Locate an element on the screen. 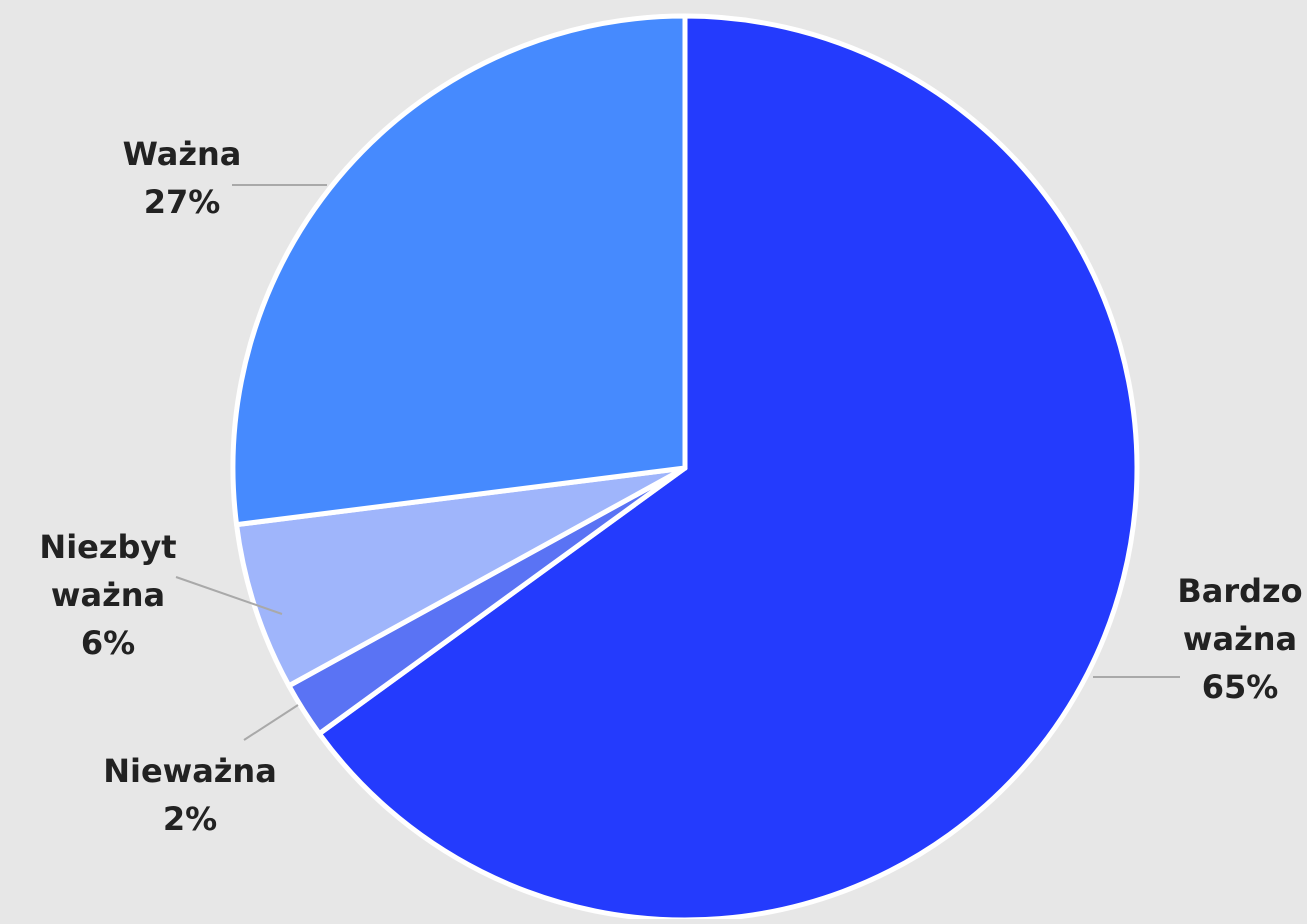  slice-label-wazna: Ważna 27% is located at coordinates (182, 178).